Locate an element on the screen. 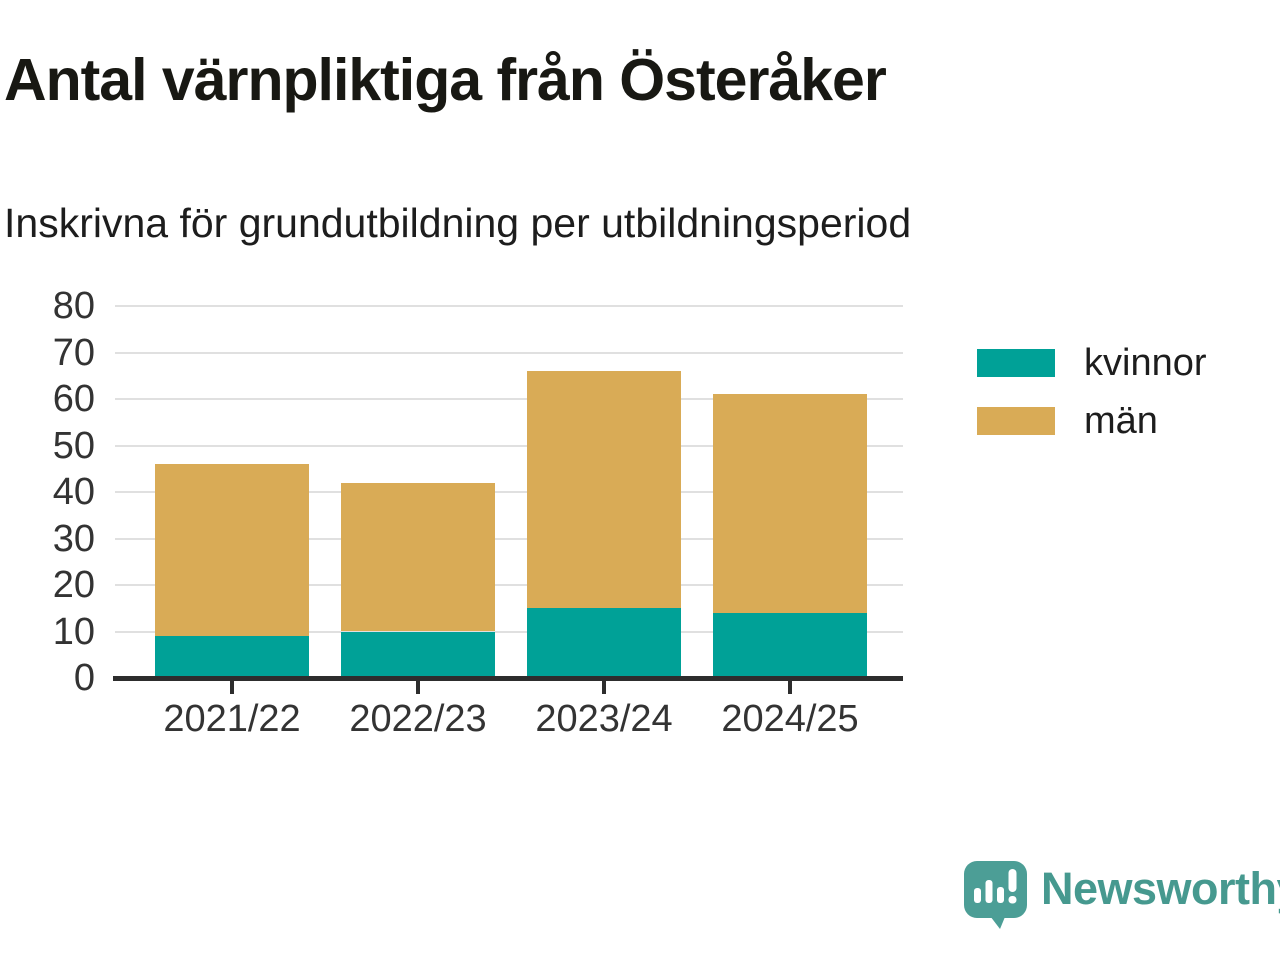  bar-segment-kvinnor-2021/22 is located at coordinates (232, 657).